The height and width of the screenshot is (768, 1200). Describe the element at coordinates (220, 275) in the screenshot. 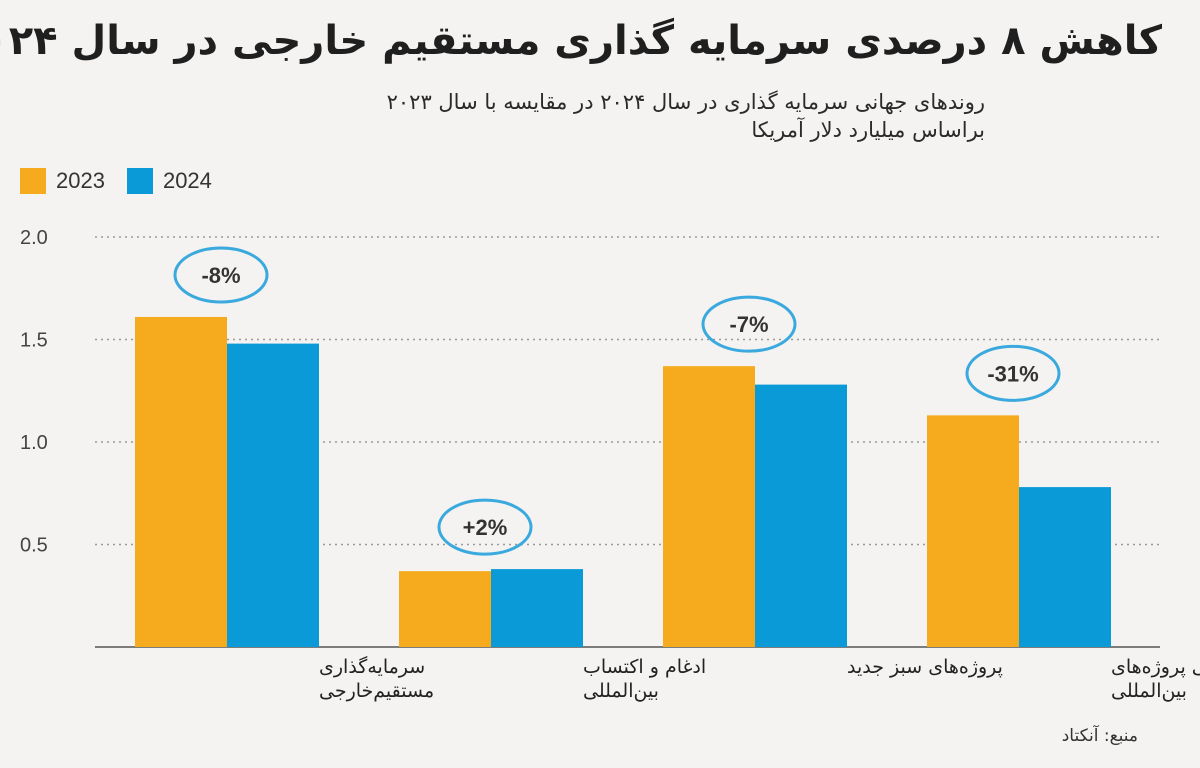

I see `change-label: -8%` at that location.